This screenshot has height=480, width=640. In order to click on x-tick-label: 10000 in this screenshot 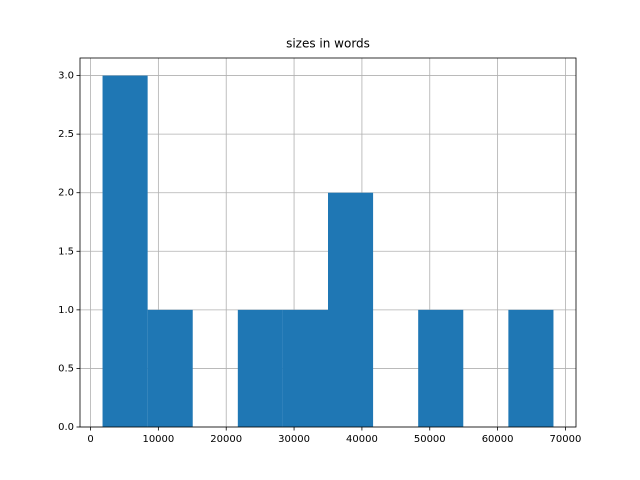, I will do `click(158, 439)`.